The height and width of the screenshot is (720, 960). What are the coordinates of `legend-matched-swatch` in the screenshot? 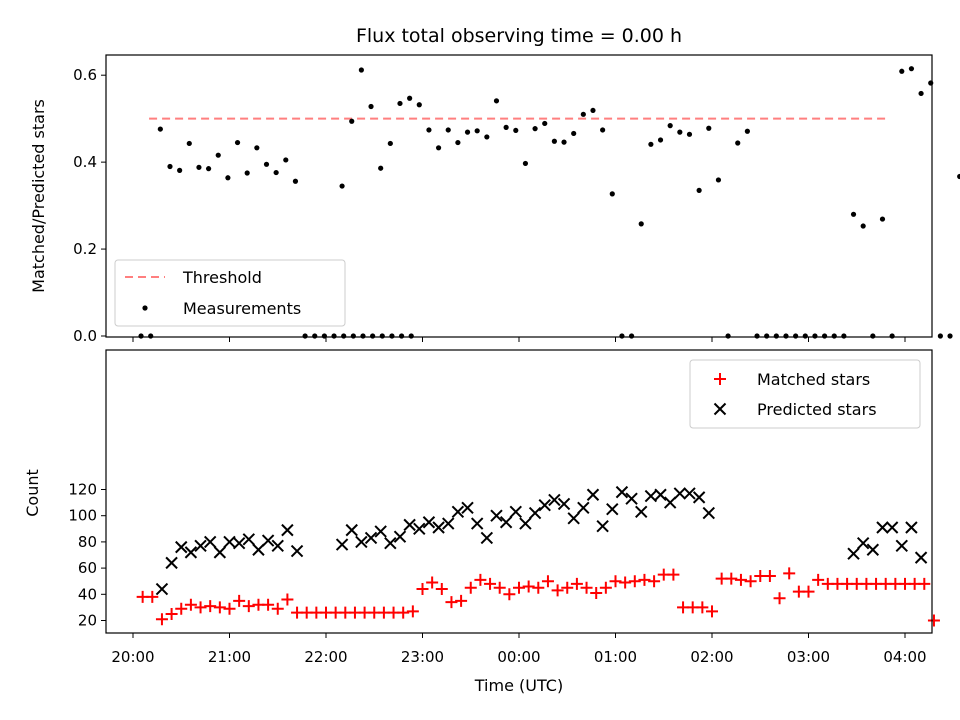 It's located at (720, 379).